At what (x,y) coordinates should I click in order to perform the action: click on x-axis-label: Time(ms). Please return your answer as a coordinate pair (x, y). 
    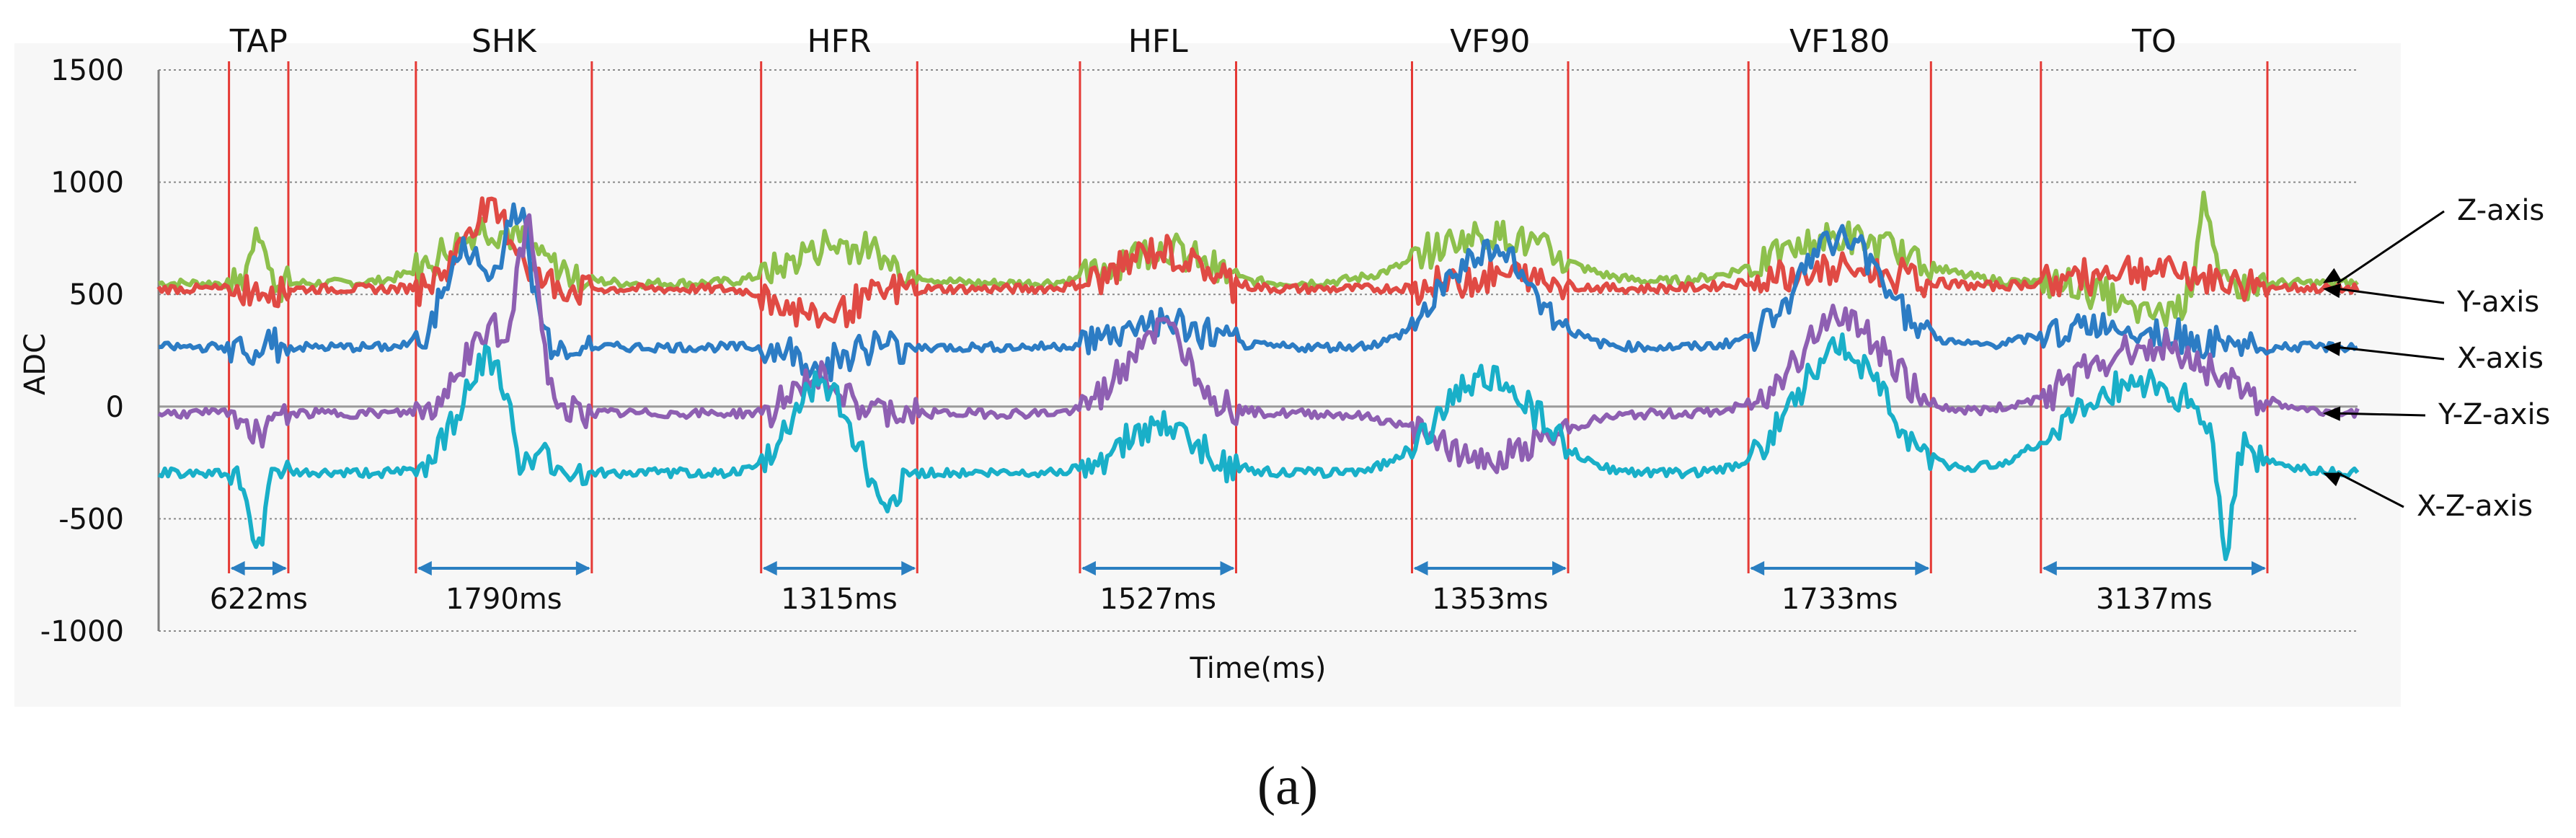
    Looking at the image, I should click on (1258, 668).